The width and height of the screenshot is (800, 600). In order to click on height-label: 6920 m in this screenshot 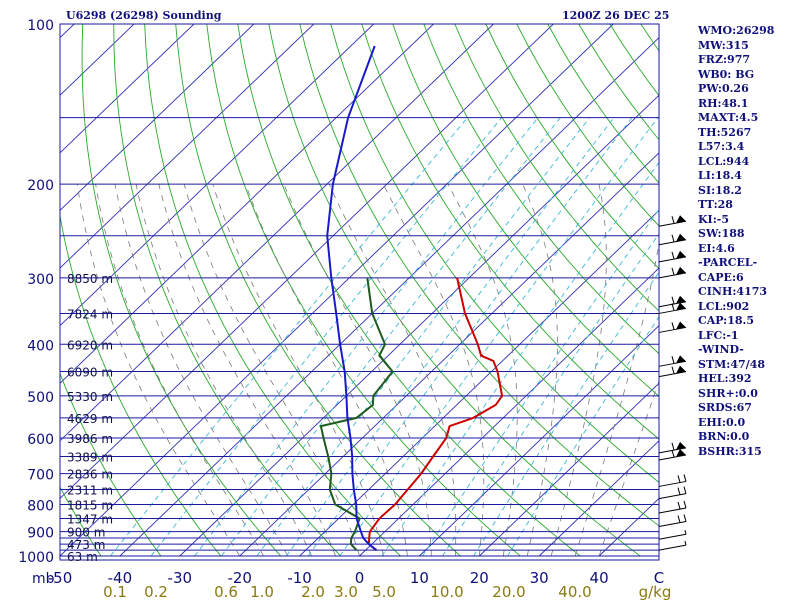, I will do `click(90, 345)`.